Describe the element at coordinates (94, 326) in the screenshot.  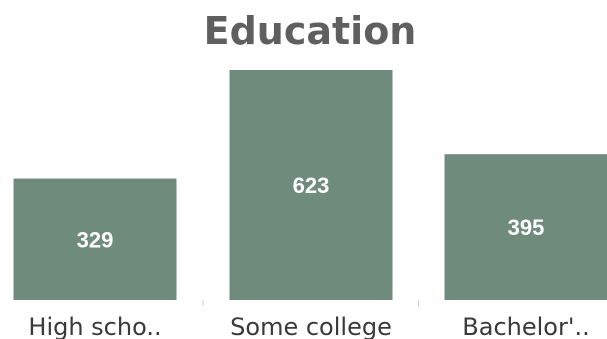
I see `category-label-1: High scho..` at that location.